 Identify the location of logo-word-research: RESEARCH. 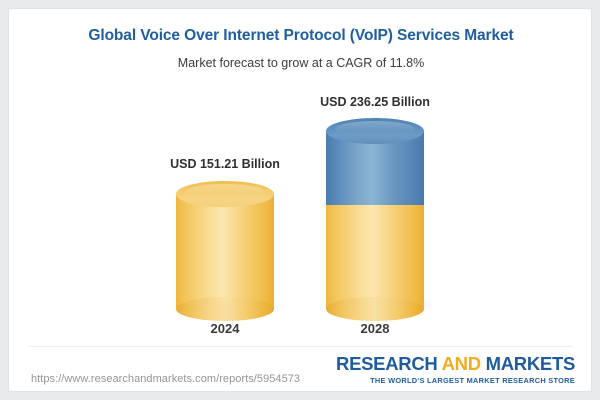
(387, 363).